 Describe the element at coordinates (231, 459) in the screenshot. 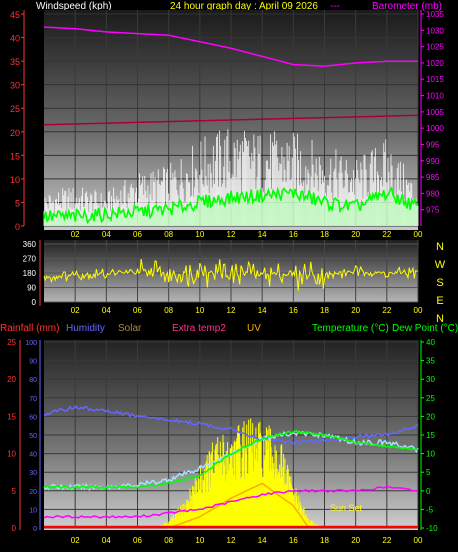

I see `temperature-line` at that location.